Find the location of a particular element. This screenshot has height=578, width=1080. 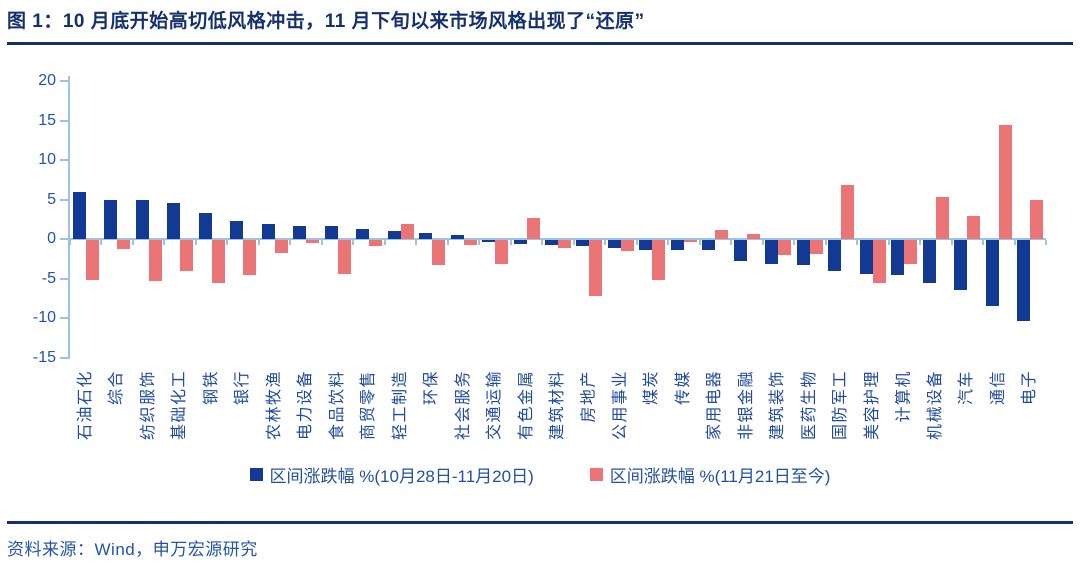

legend-label-period1: 区间涨跌幅 %(10月28日-11月20日) is located at coordinates (401, 476).